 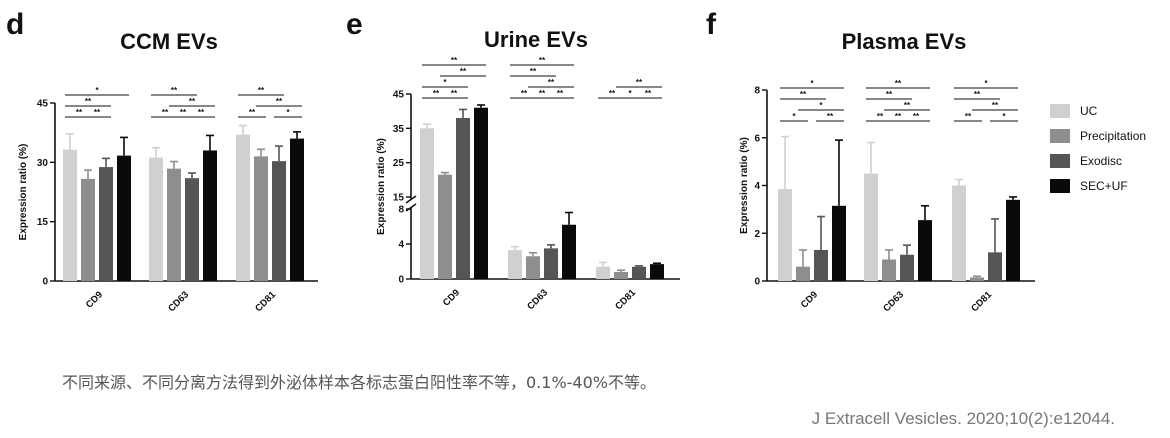 I want to click on panel-title: CCM EVs, so click(x=169, y=41).